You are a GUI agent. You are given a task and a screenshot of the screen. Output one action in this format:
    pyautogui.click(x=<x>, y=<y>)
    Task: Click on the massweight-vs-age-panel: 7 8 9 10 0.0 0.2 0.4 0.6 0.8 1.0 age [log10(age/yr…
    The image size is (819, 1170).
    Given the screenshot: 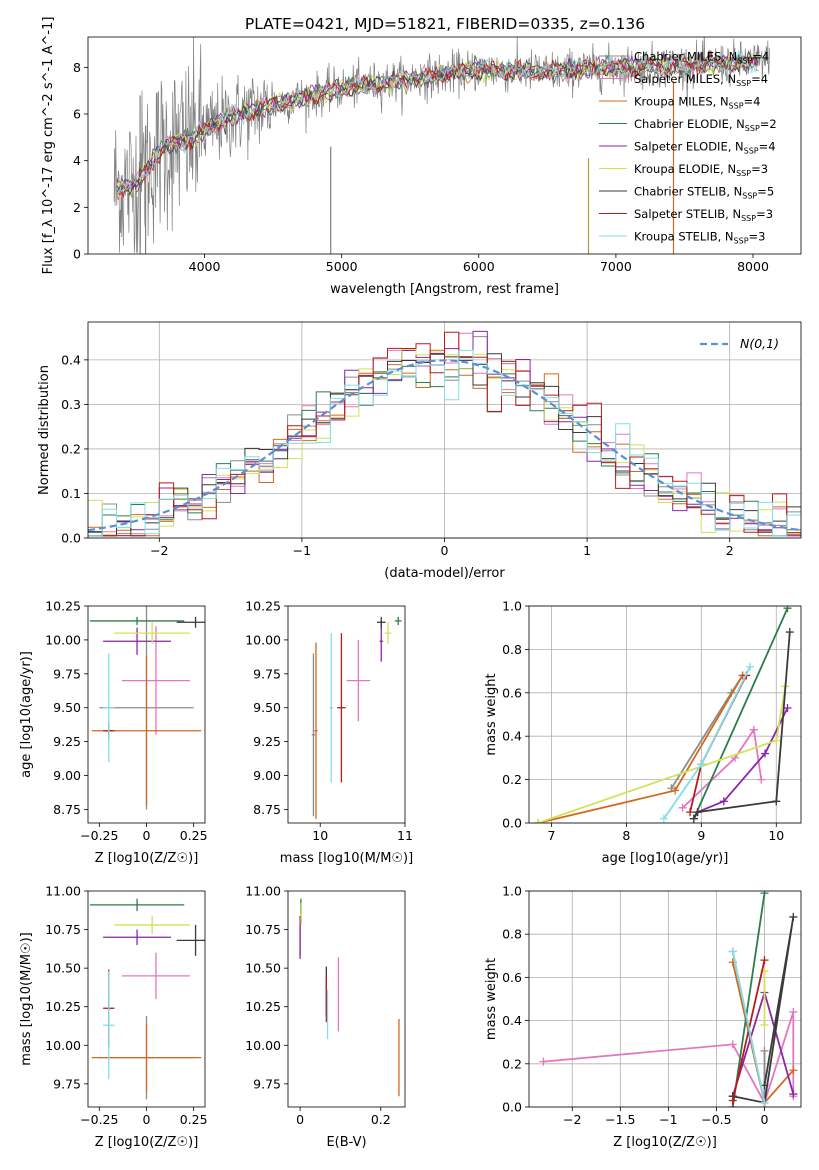 What is the action you would take?
    pyautogui.click(x=643, y=732)
    